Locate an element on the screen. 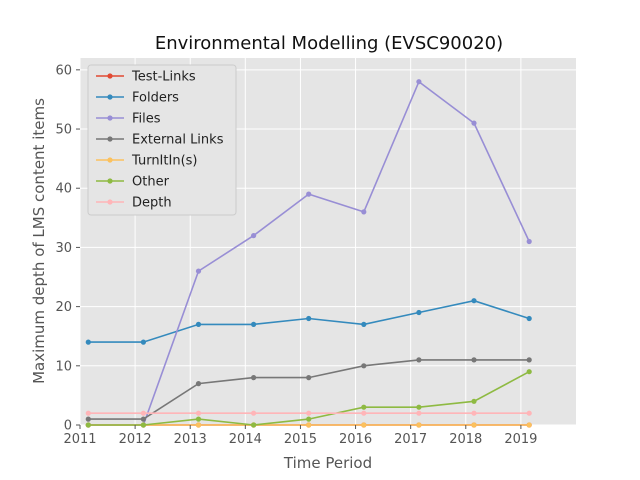 The image size is (640, 480). y-axis-label: Maximum depth of LMS content items is located at coordinates (39, 241).